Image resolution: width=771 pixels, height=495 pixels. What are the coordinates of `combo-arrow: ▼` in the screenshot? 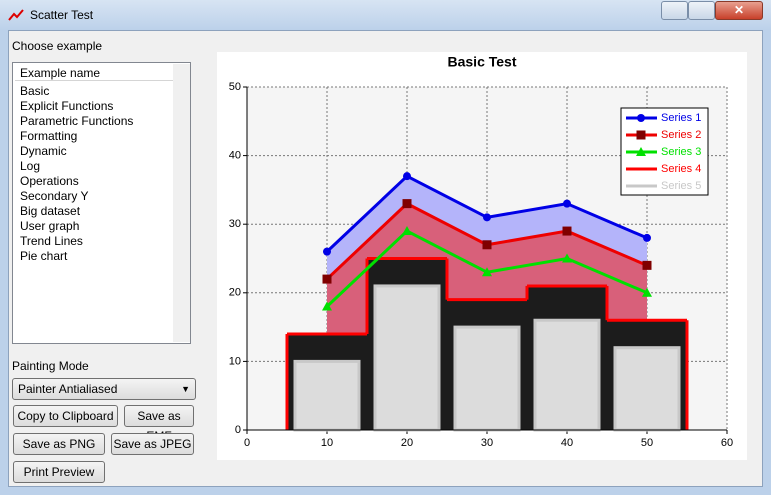 It's located at (185, 389).